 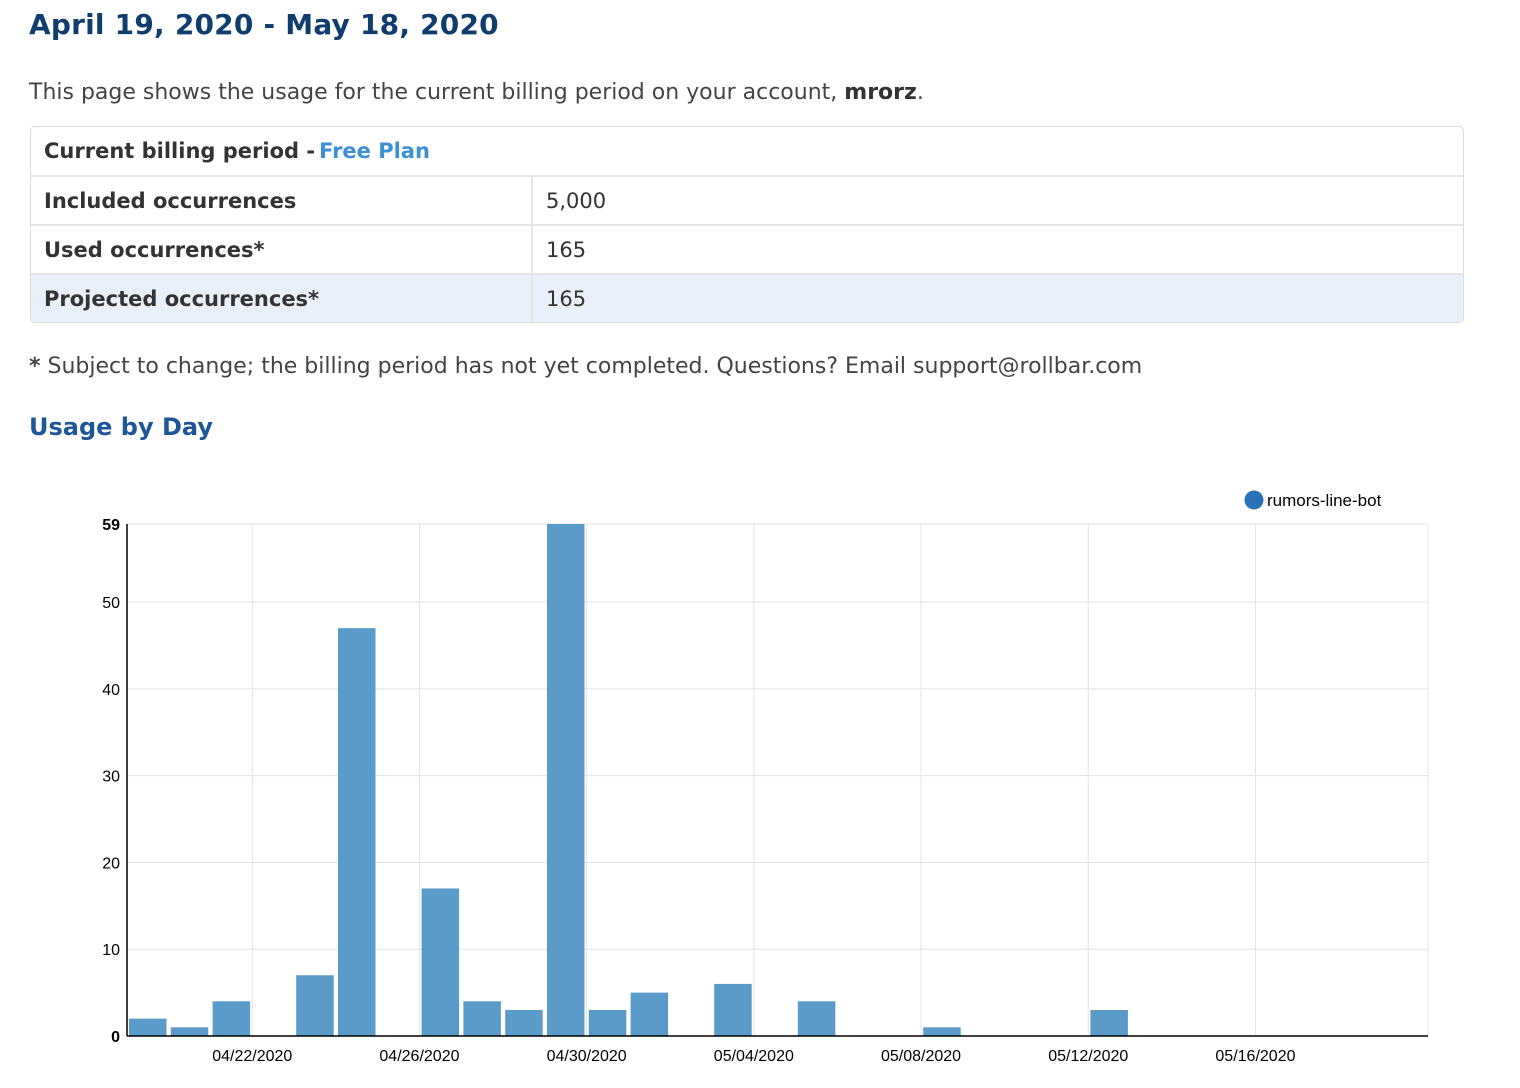 What do you see at coordinates (111, 777) in the screenshot?
I see `y-tick-label: 30` at bounding box center [111, 777].